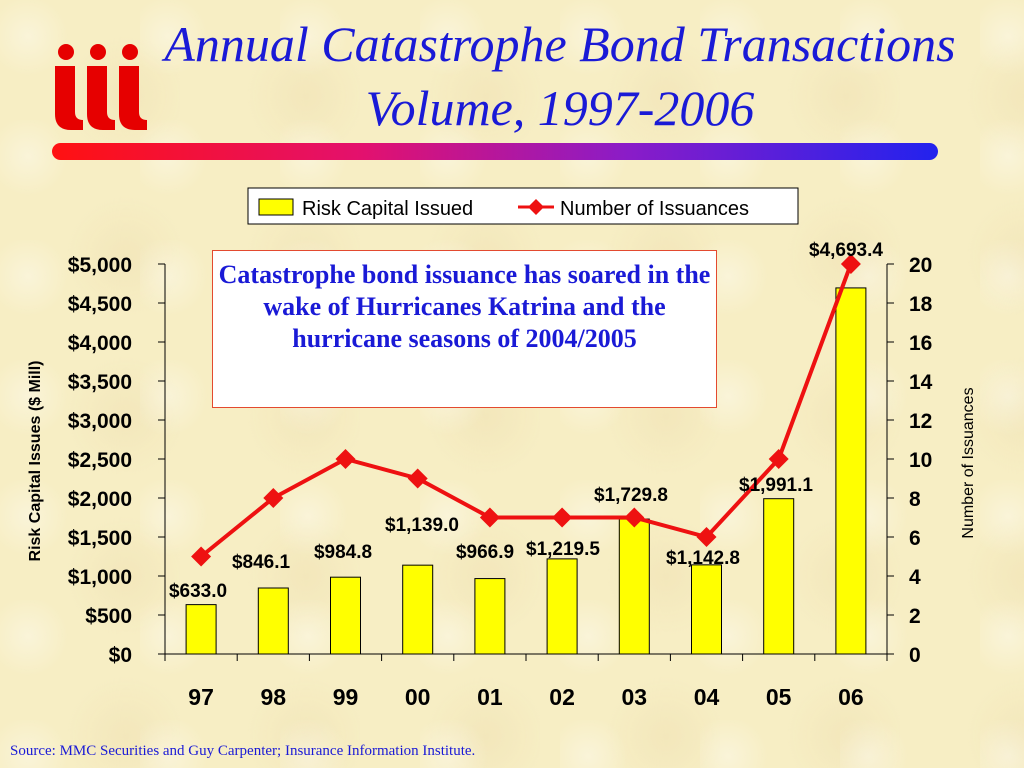 The image size is (1024, 768). What do you see at coordinates (846, 250) in the screenshot?
I see `bar-data-label: $4,693.4` at bounding box center [846, 250].